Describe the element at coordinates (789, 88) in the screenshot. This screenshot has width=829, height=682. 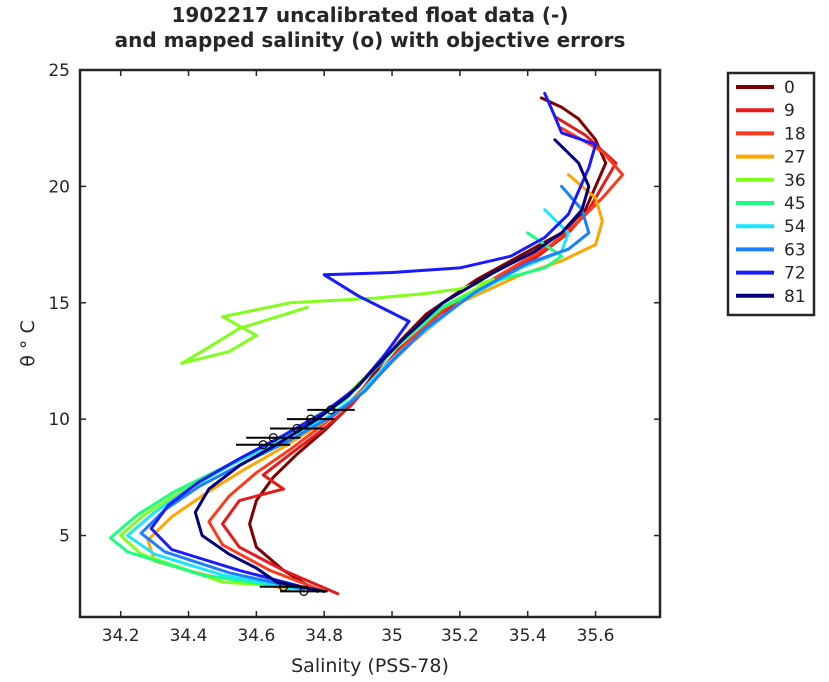
I see `legend-label-0: 0` at that location.